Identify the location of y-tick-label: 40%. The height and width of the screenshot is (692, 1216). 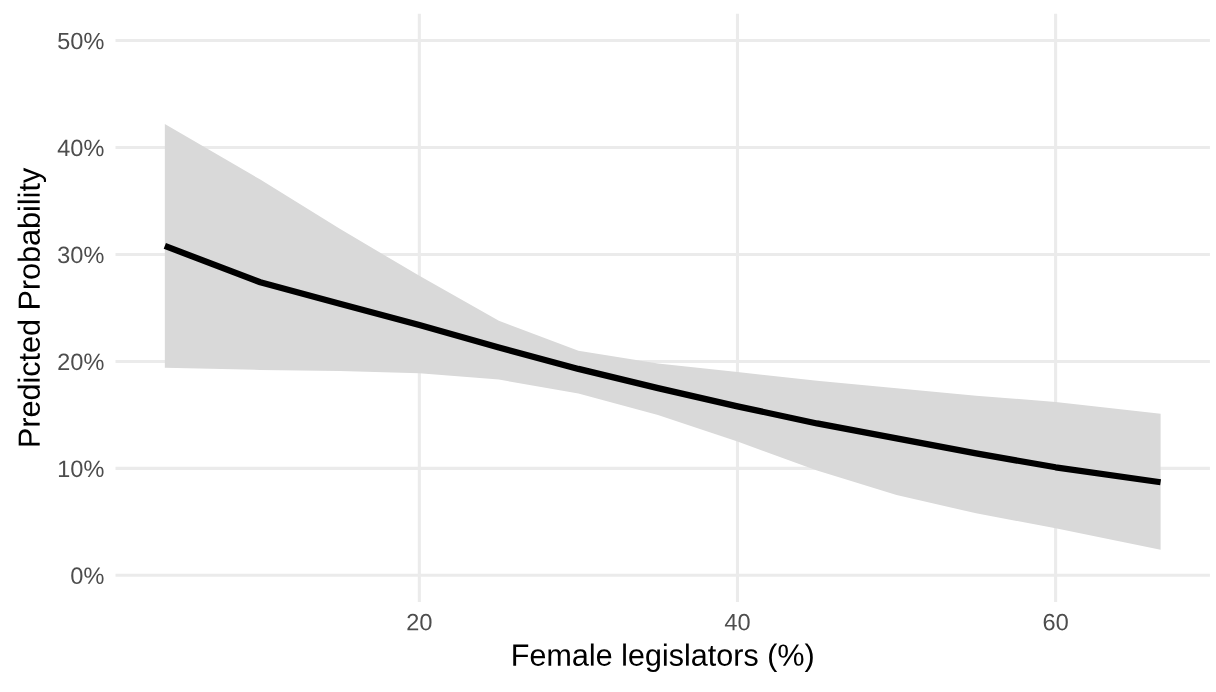
(80, 148).